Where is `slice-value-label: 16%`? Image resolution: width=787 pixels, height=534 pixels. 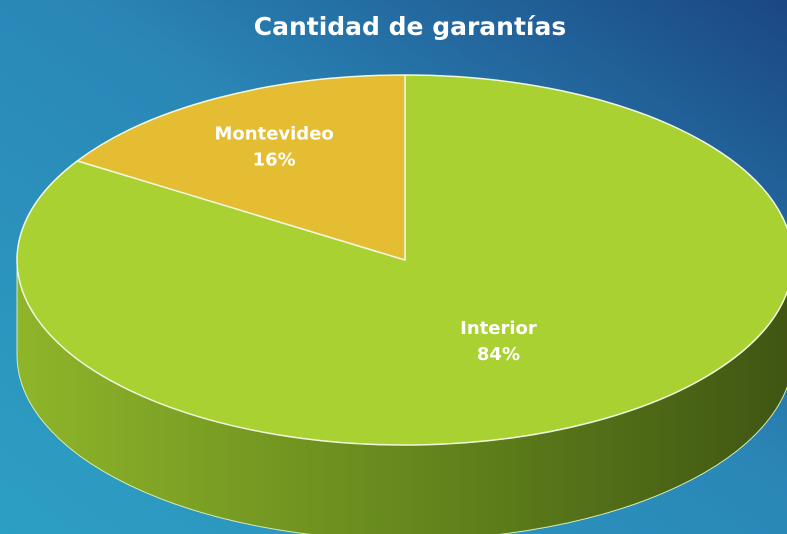
slice-value-label: 16% is located at coordinates (274, 160).